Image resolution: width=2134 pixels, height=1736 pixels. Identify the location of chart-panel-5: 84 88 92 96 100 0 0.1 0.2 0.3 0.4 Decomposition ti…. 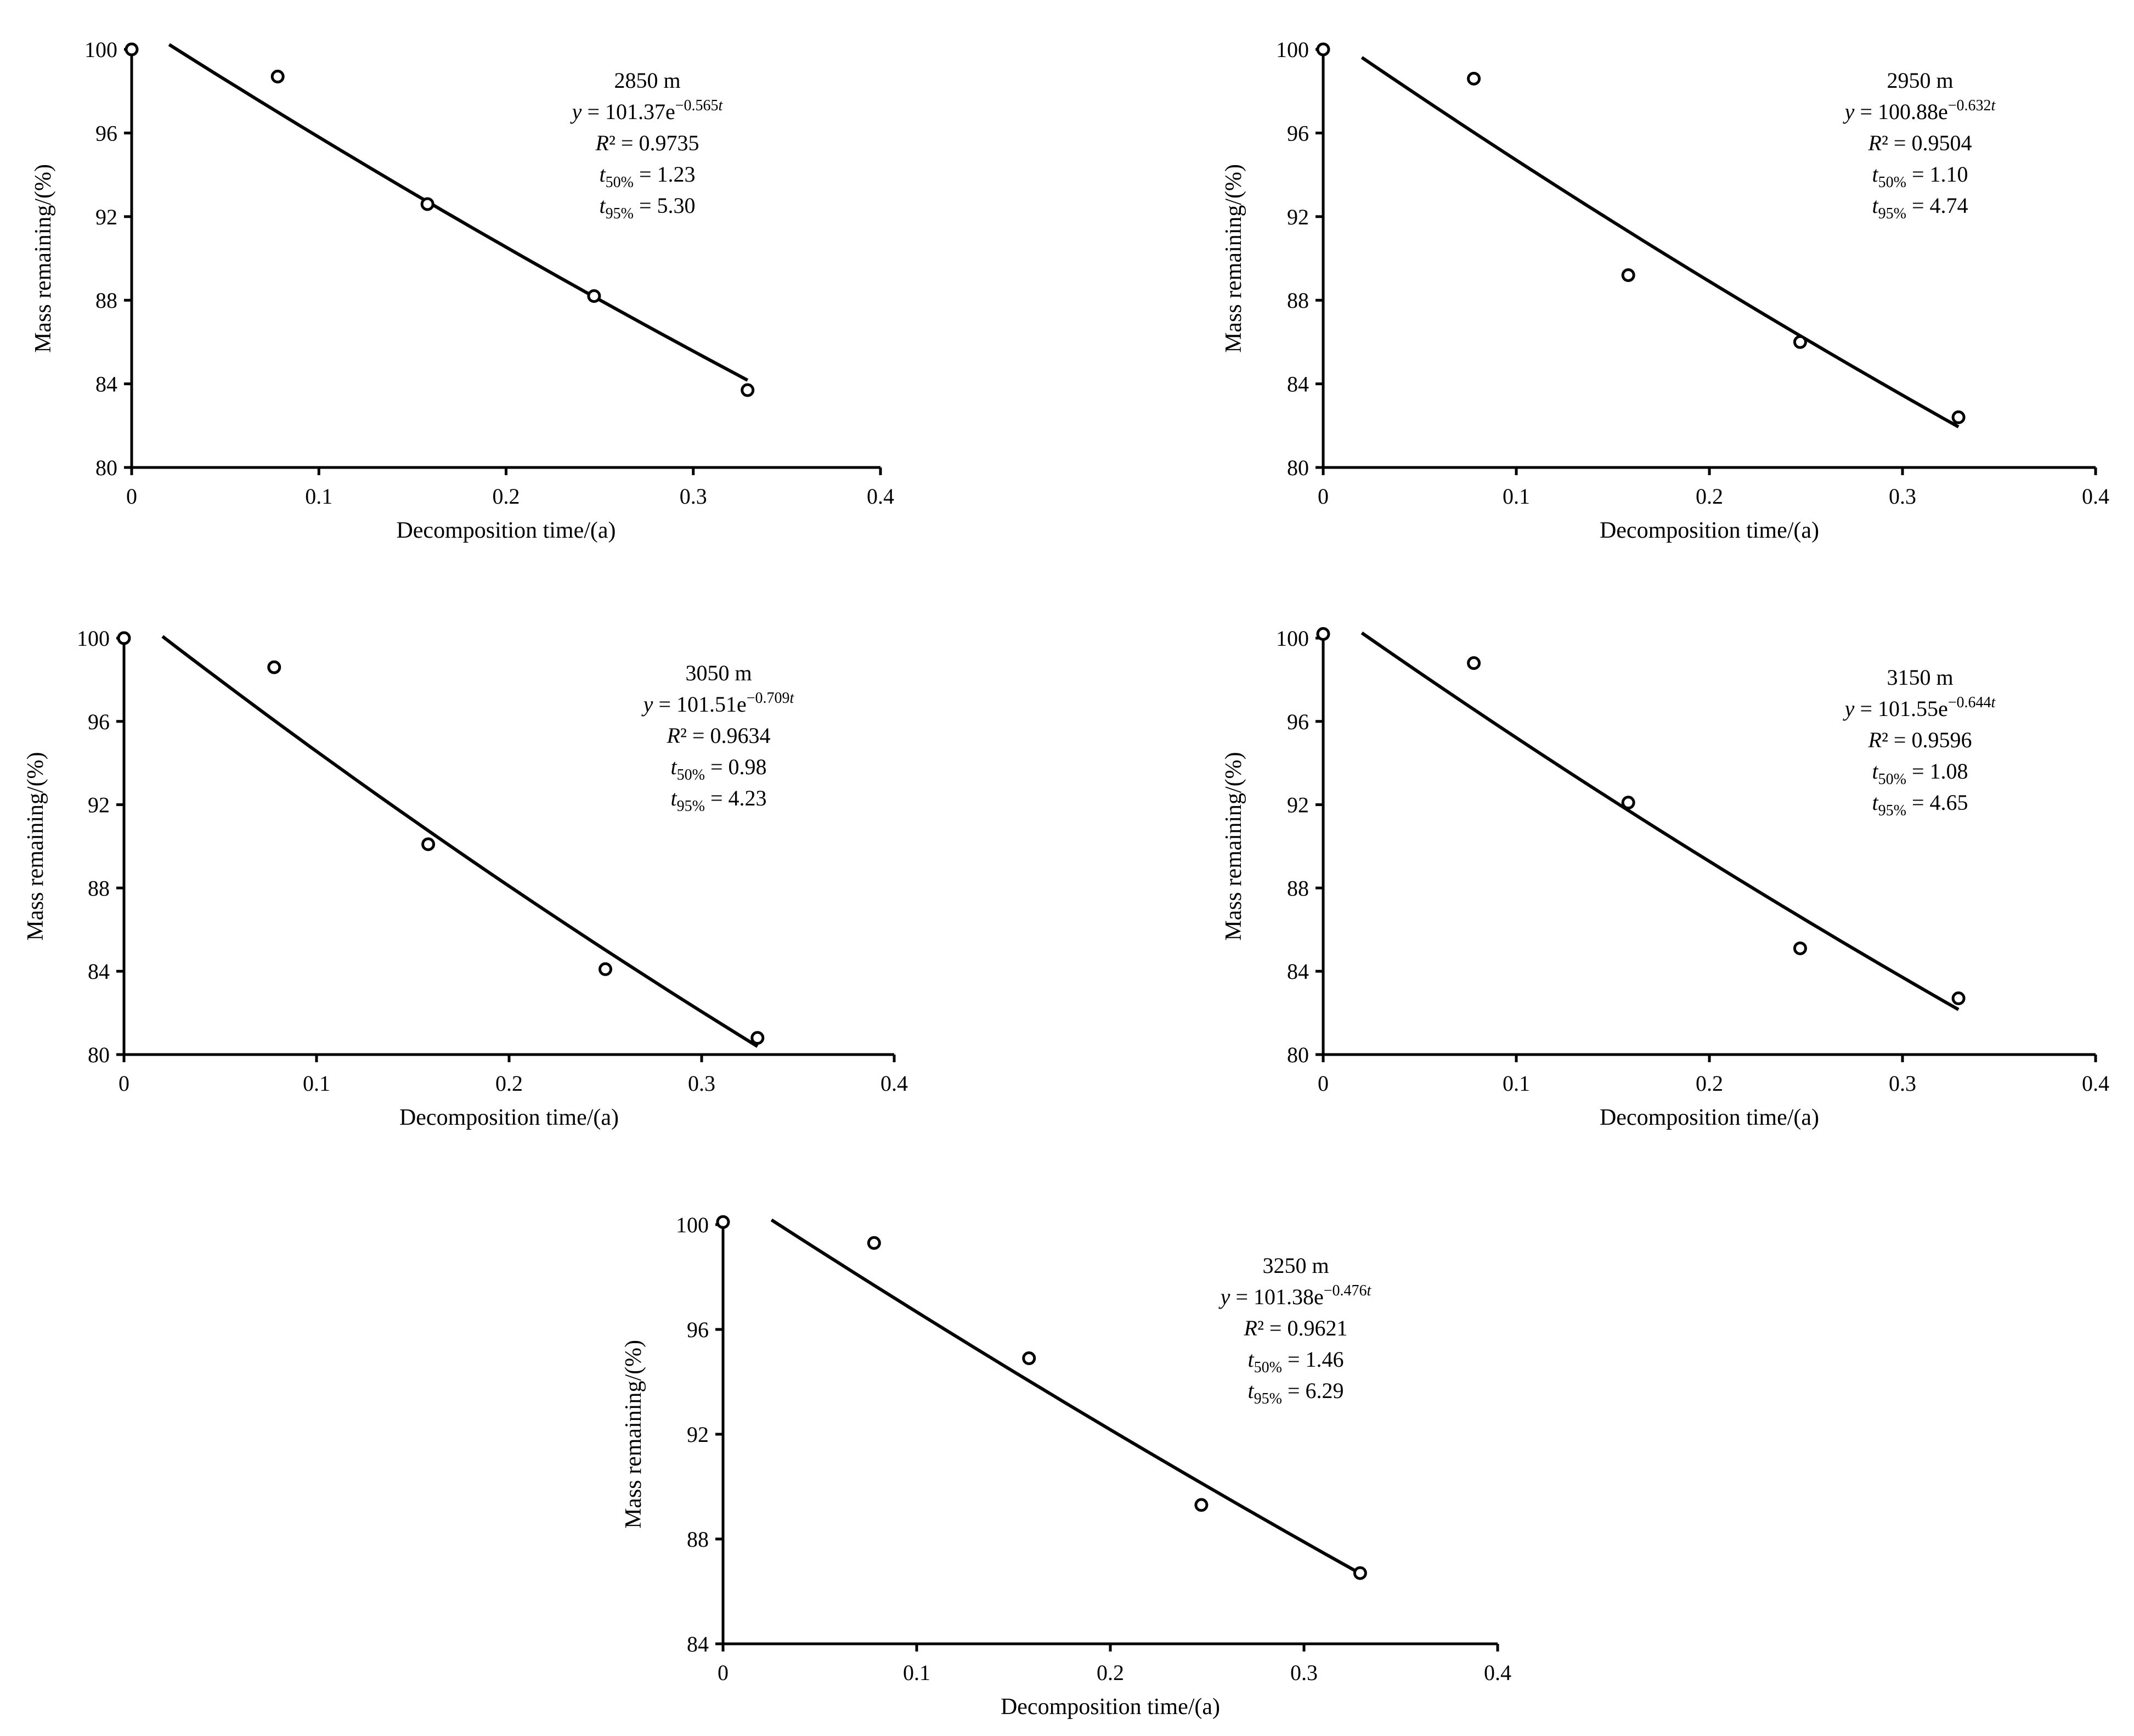
(1066, 1466).